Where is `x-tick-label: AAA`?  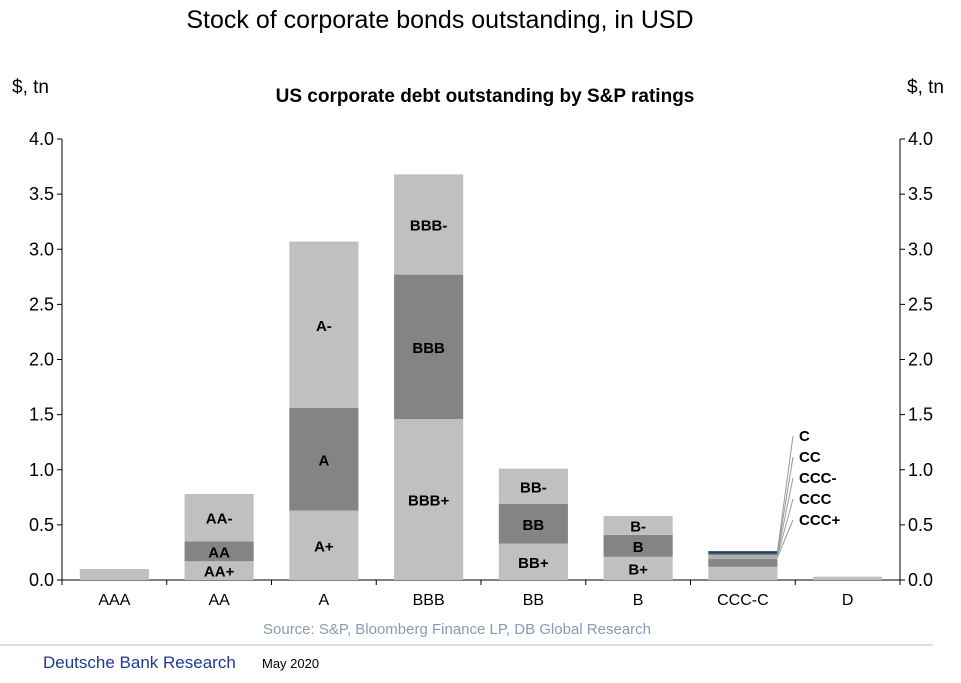
x-tick-label: AAA is located at coordinates (114, 600).